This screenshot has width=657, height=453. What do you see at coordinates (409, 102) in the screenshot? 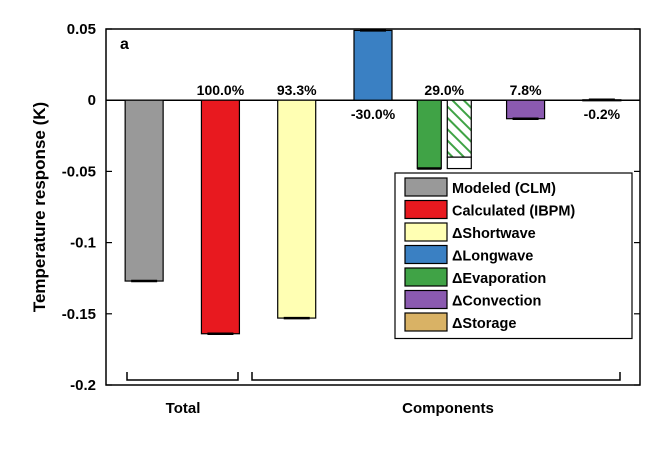
I see `bar-labels: 100.0% 93.3% -30.0% 29.0% 7.8% -0.2%` at bounding box center [409, 102].